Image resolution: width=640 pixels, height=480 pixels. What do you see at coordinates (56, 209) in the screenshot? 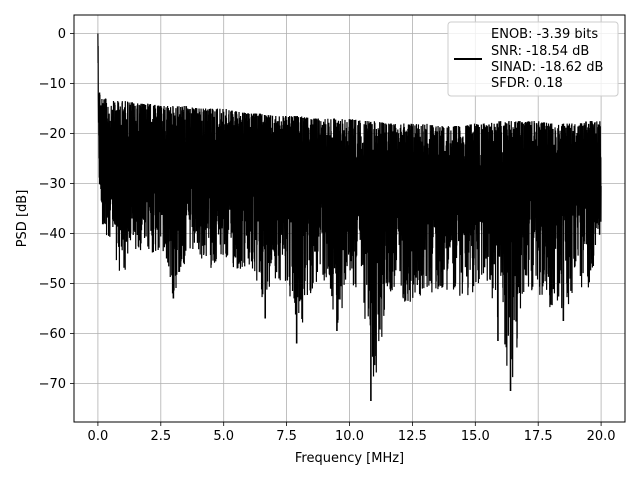
I see `y-axis-ticks: 0 −10 −20 −30 −40 −50 −60 −70` at bounding box center [56, 209].